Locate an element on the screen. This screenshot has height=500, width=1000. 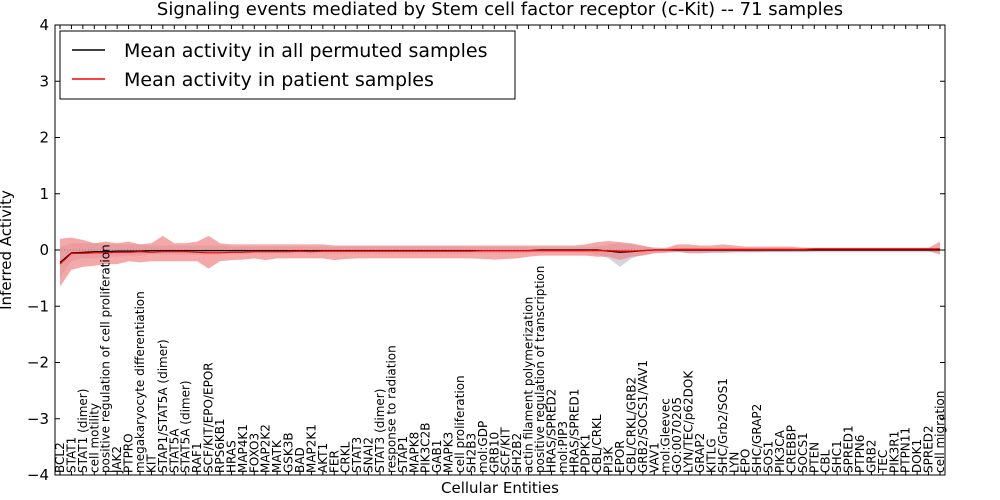
x-category-label: SPRED2 is located at coordinates (929, 449).